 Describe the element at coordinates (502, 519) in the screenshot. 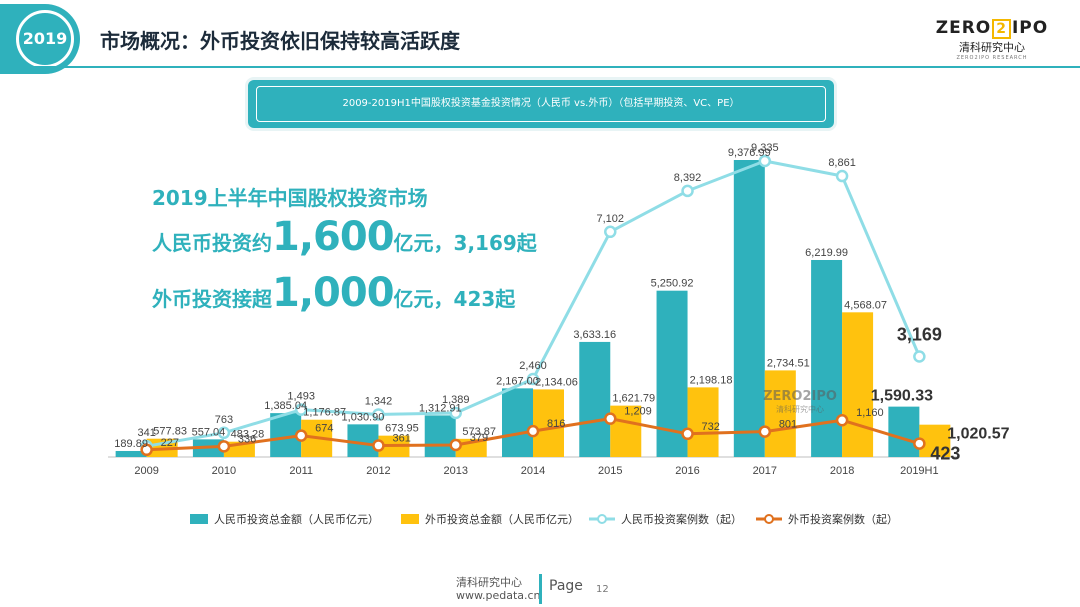

I see `legend-label-1: 外币投资总金额（人民币亿元）` at that location.